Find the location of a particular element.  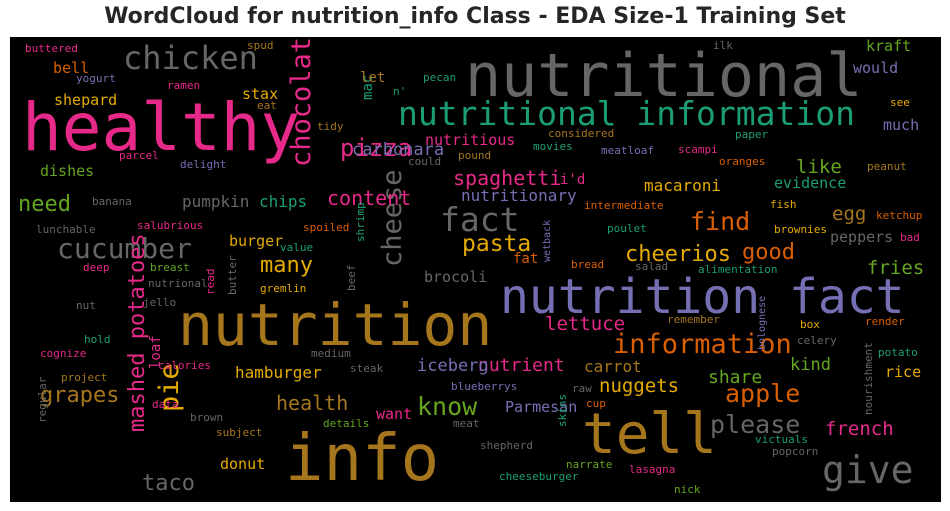

word-let: let is located at coordinates (373, 78).